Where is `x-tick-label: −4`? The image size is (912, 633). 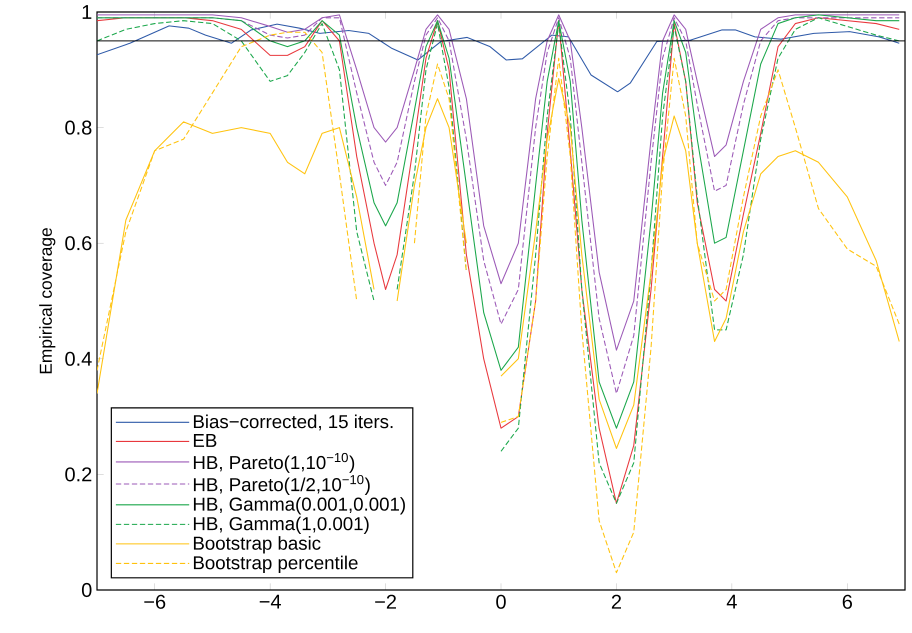 x-tick-label: −4 is located at coordinates (270, 601).